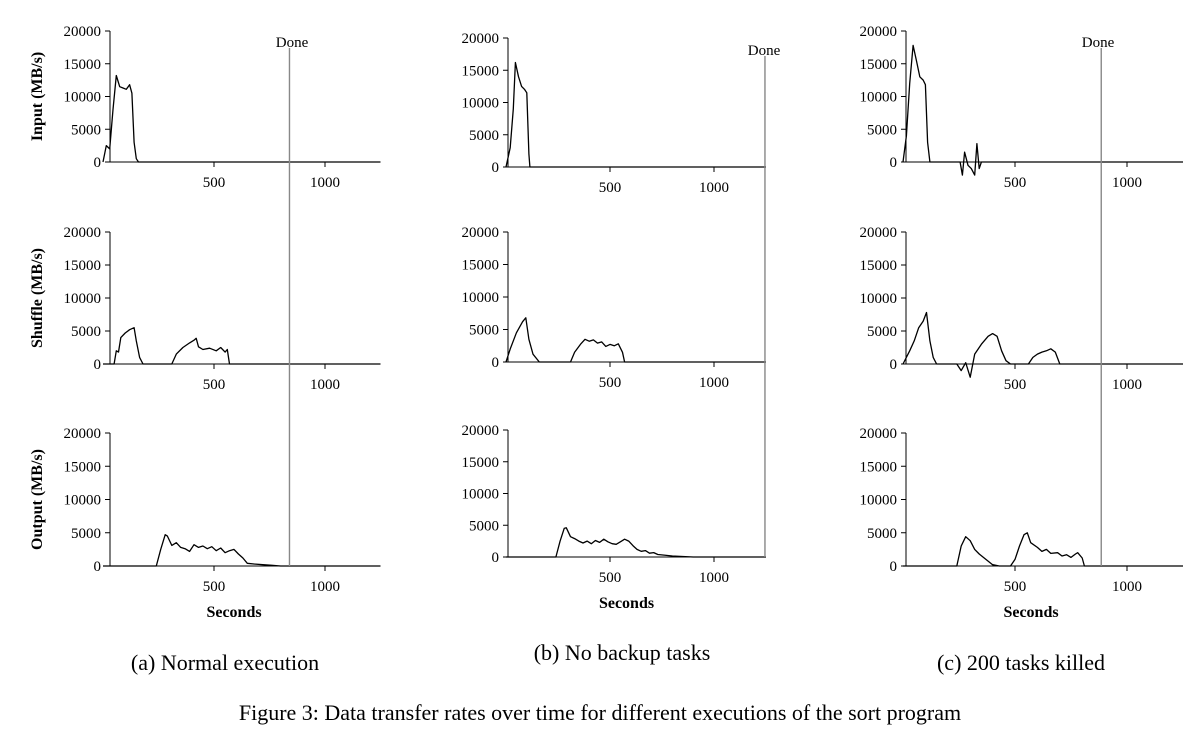 The height and width of the screenshot is (741, 1200). Describe the element at coordinates (622, 652) in the screenshot. I see `panel-b-caption: (b) No backup tasks` at that location.